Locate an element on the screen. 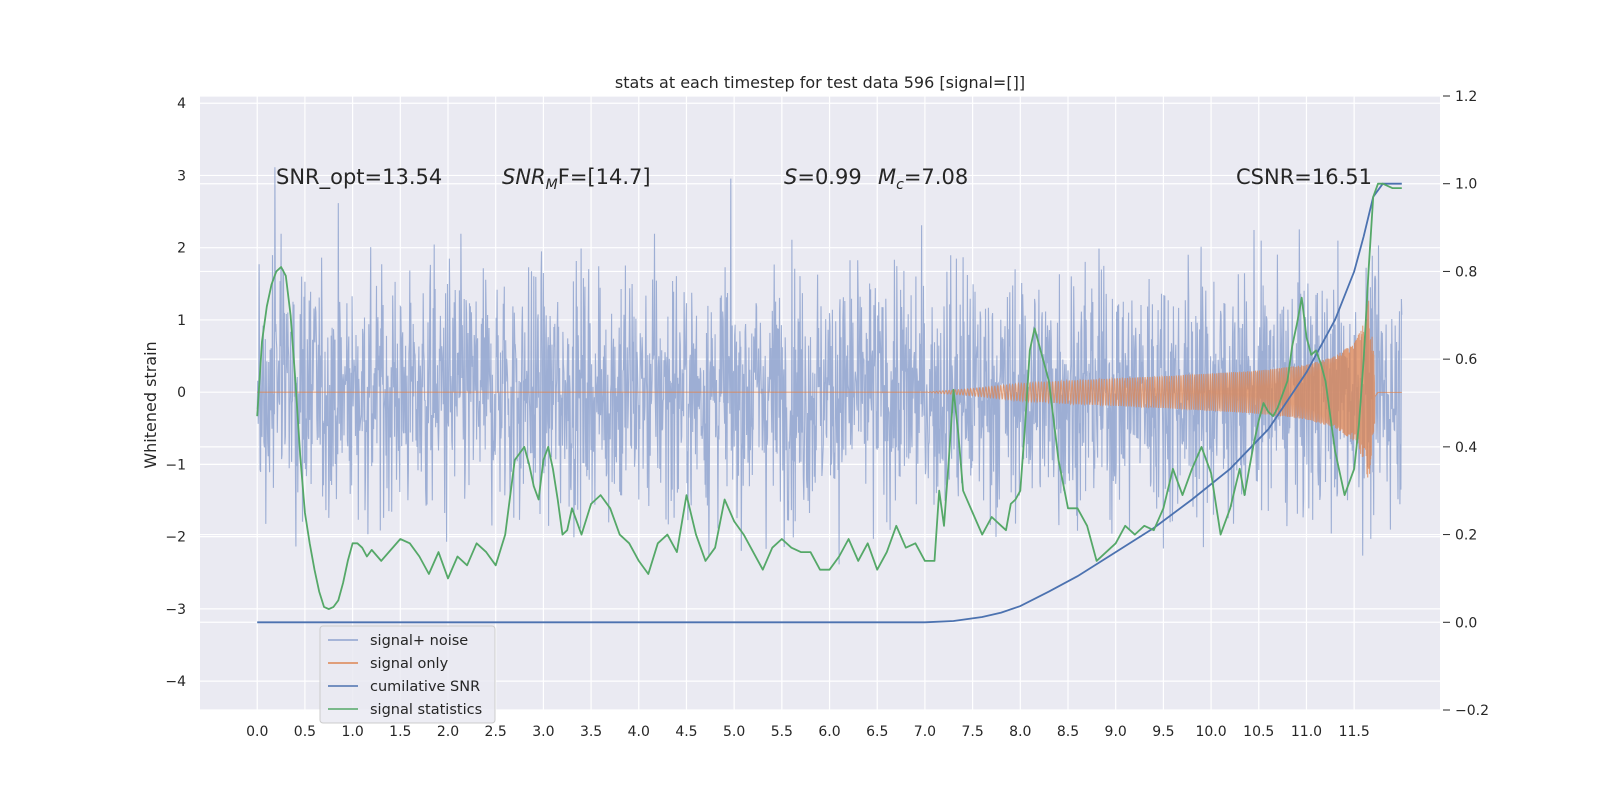  snr-mf-sub: M is located at coordinates (552, 185).